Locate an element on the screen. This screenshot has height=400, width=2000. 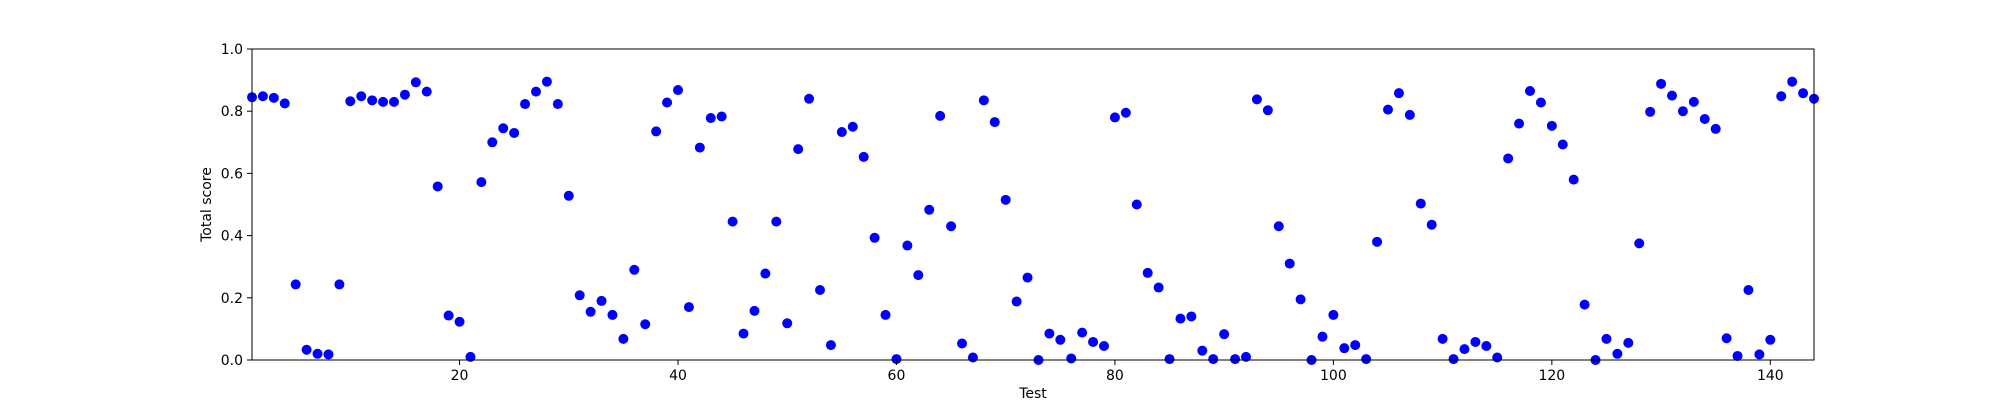
x-axis-ticks: 20 40 60 80 100 120 140 is located at coordinates (1117, 372).